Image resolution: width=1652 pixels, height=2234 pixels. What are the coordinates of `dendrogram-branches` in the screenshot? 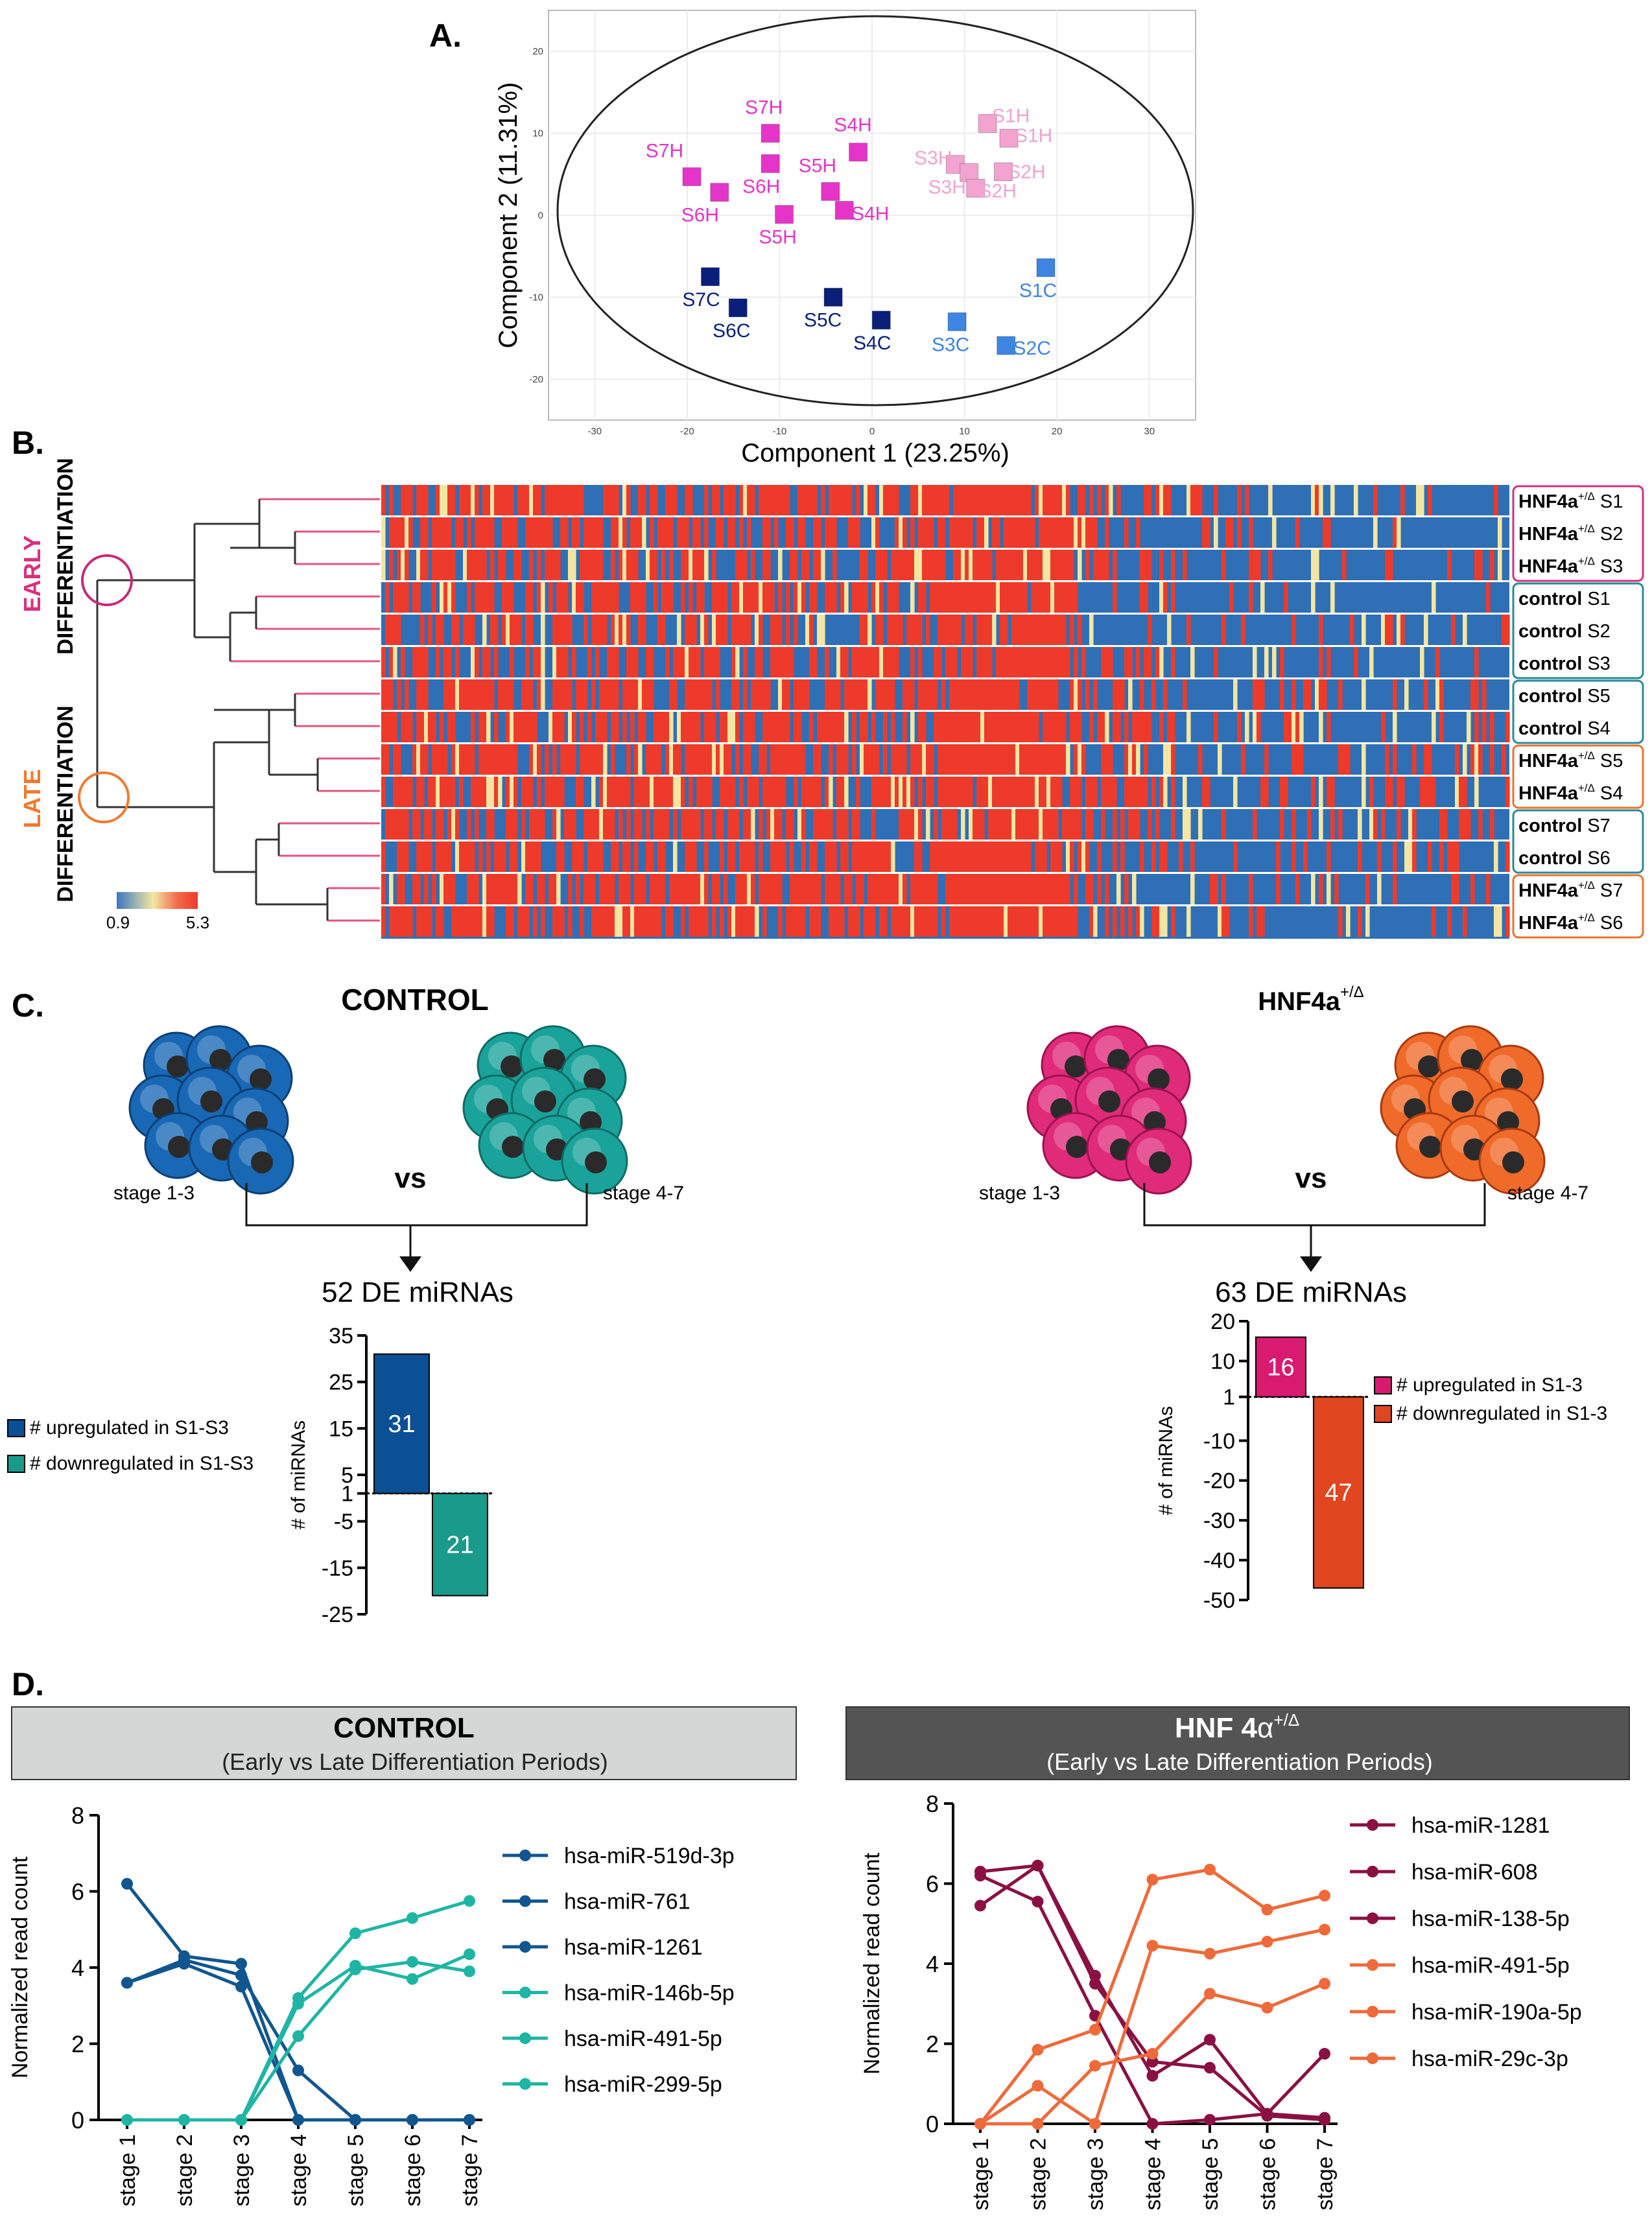 It's located at (213, 710).